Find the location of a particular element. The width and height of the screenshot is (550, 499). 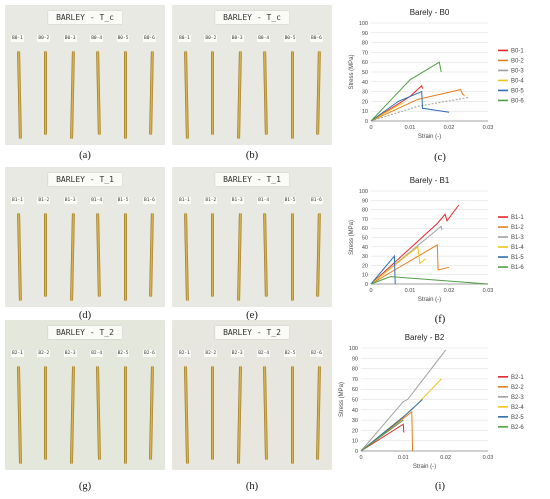

legend-label: B1-3 is located at coordinates (517, 238).